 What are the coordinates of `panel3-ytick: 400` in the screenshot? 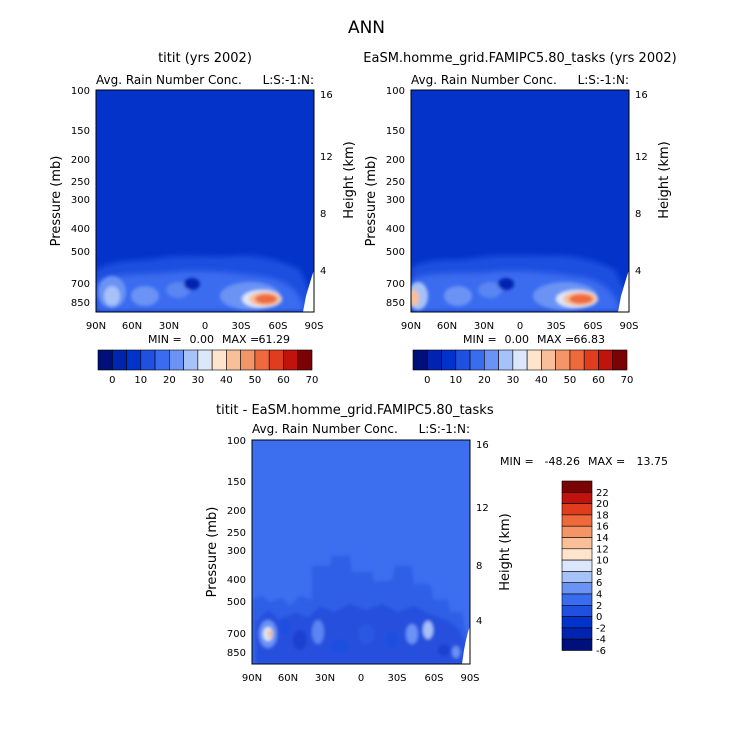 It's located at (236, 580).